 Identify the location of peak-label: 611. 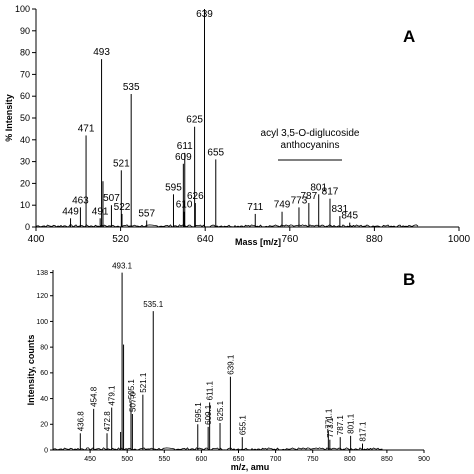
(185, 146).